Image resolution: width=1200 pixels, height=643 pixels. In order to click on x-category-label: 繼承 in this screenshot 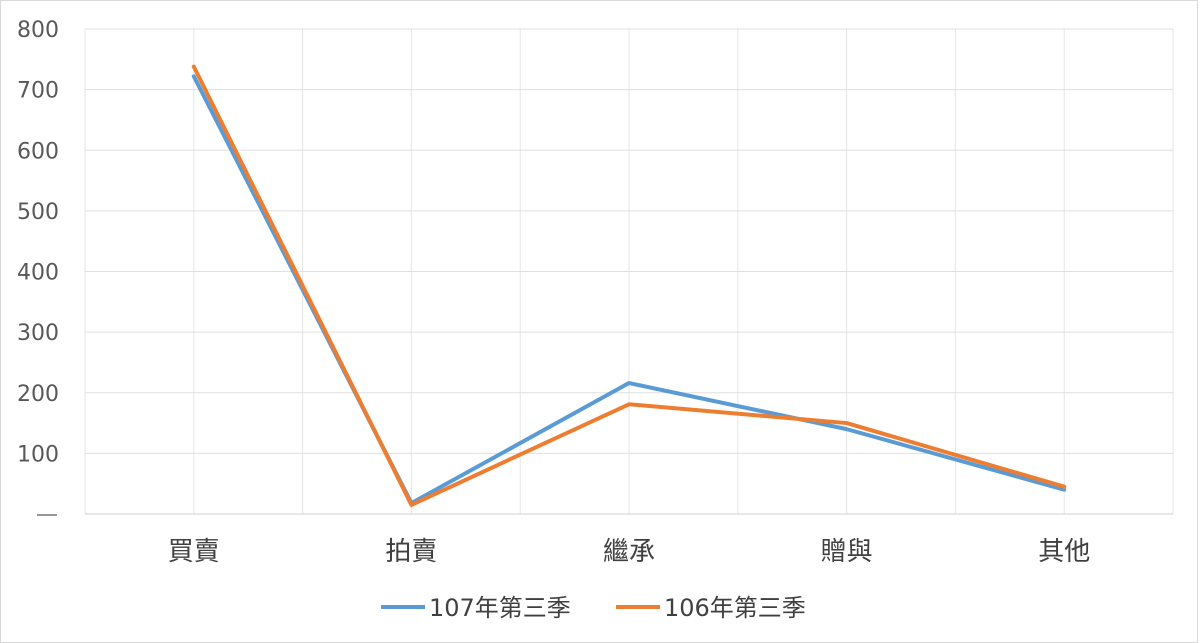, I will do `click(629, 552)`.